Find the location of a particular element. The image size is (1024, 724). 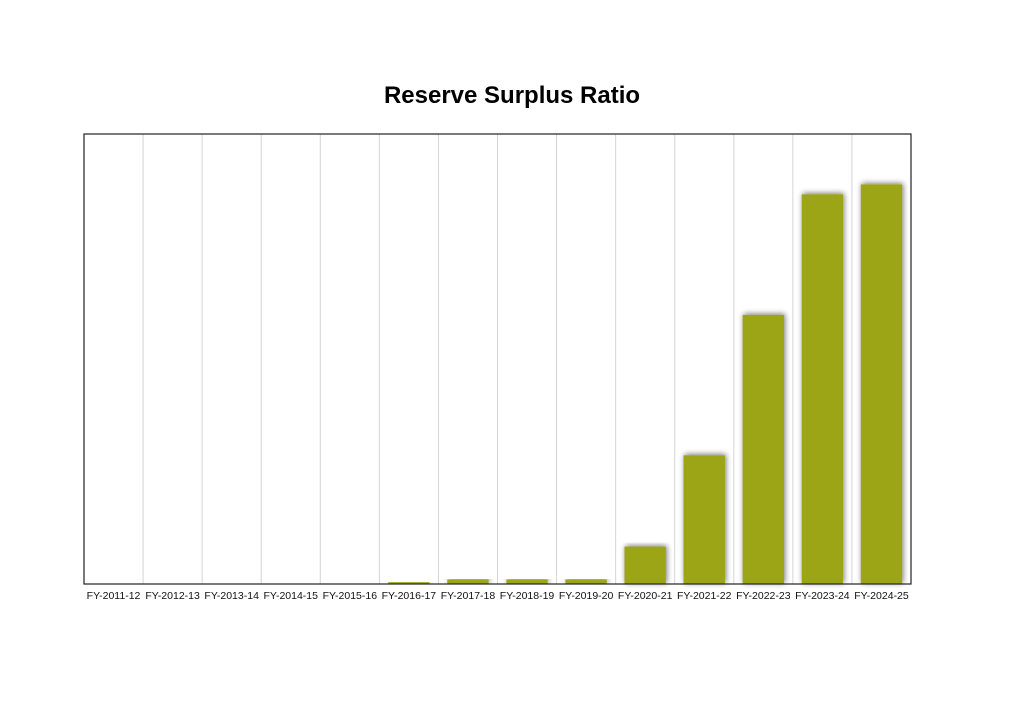

x-tick-label: FY-2016-17 is located at coordinates (409, 596).